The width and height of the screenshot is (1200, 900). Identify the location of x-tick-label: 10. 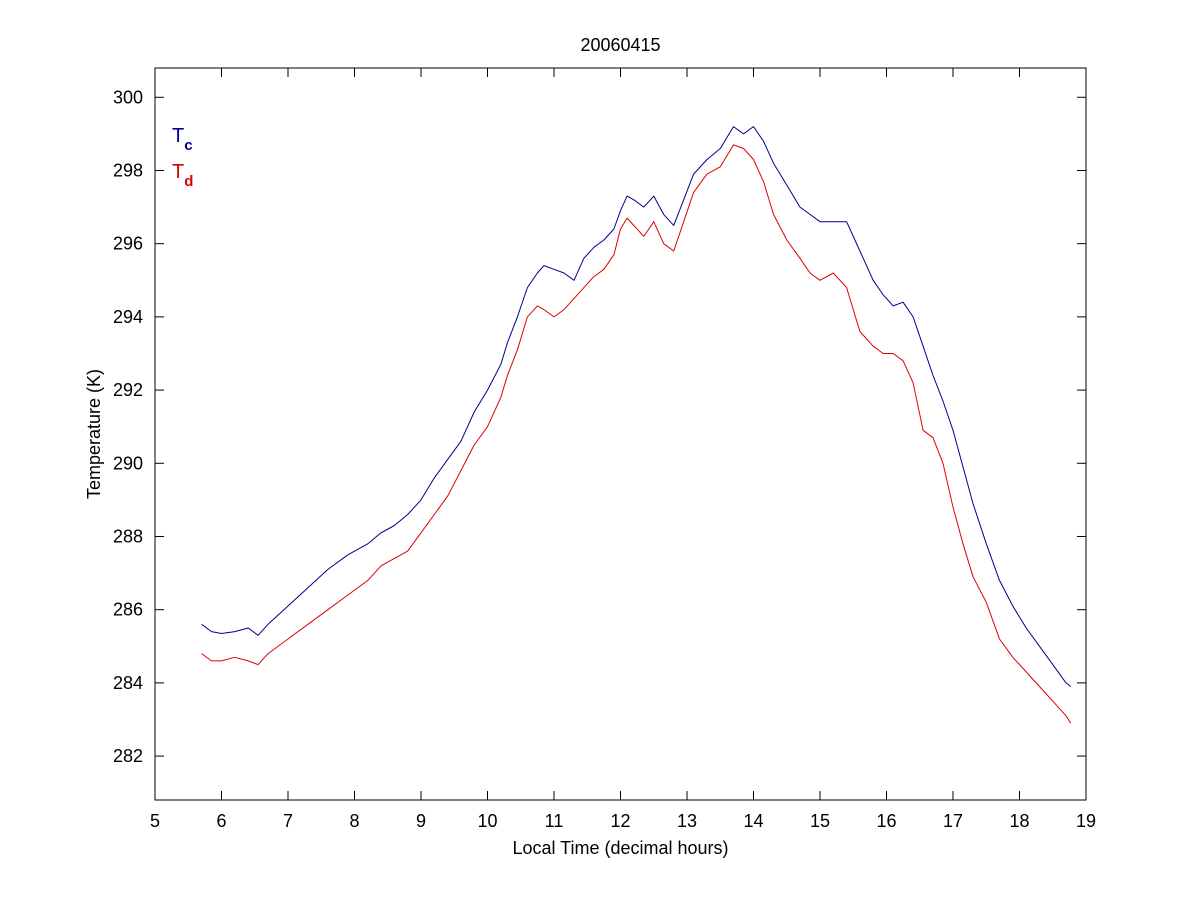
(487, 821).